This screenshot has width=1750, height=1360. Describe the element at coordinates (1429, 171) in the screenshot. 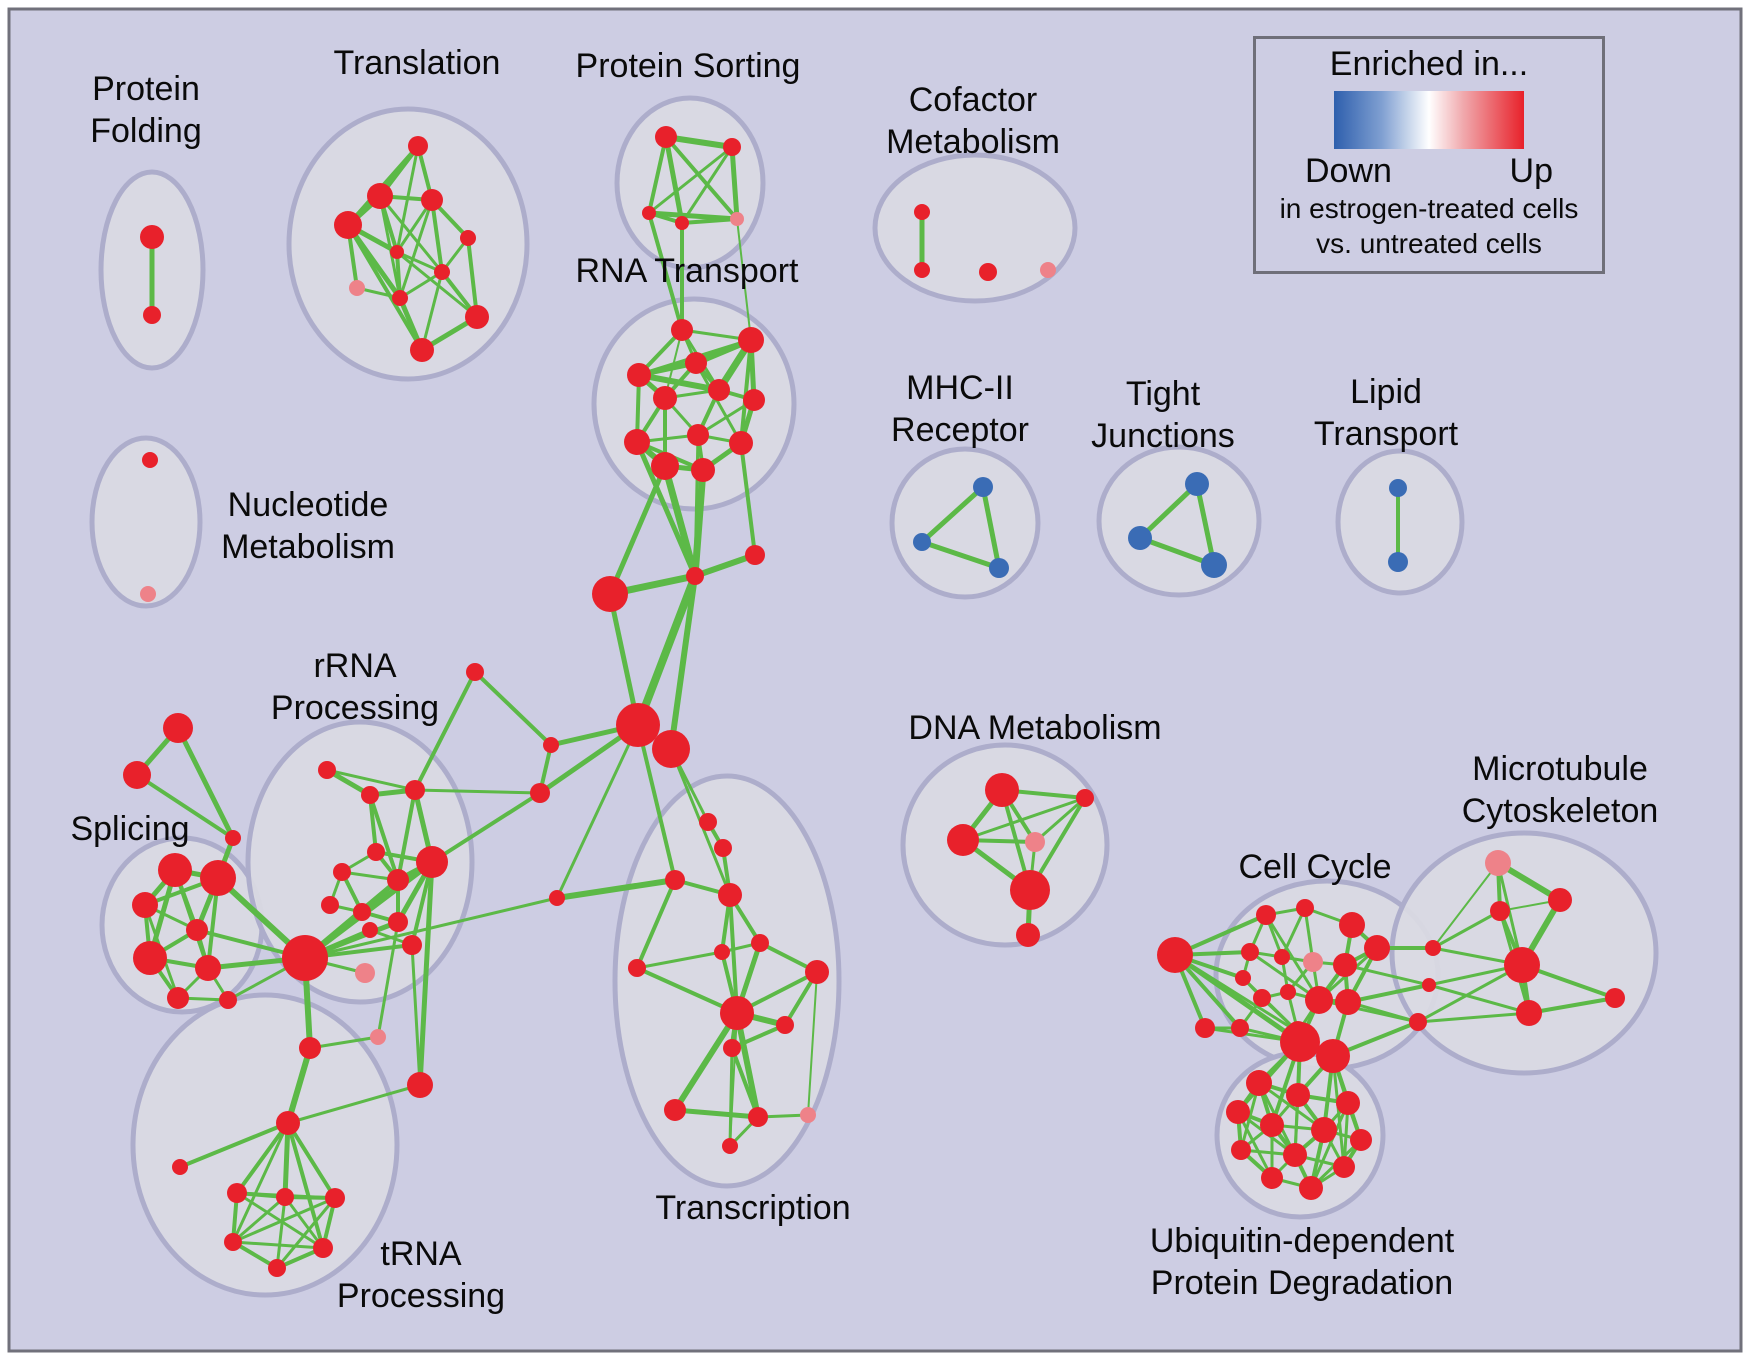

I see `legend-endpoints: Down Up` at that location.